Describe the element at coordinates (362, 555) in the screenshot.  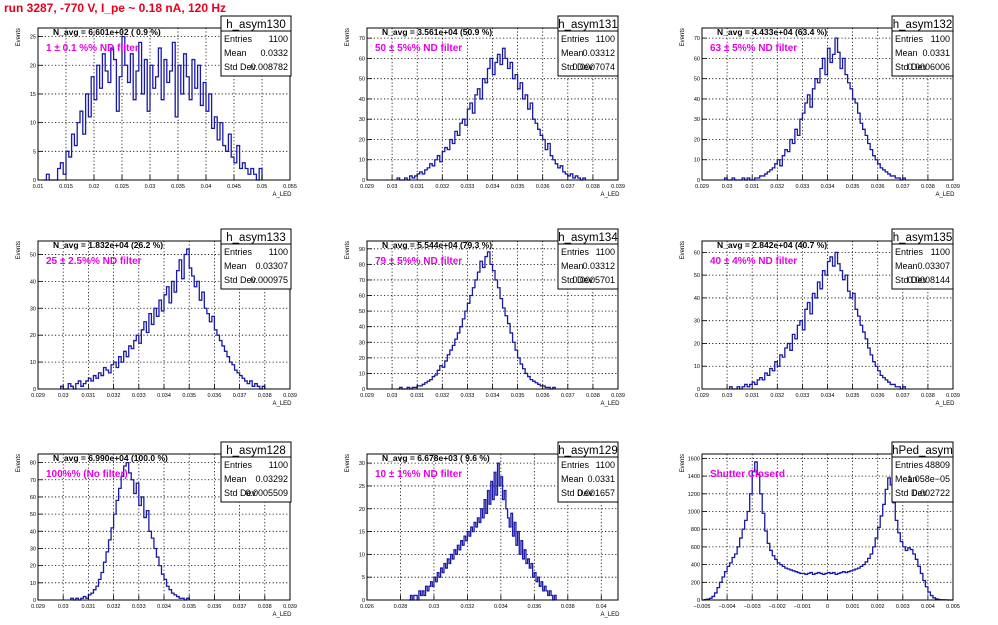
I see `panel-h_asym129-y-tick-label: 10` at that location.